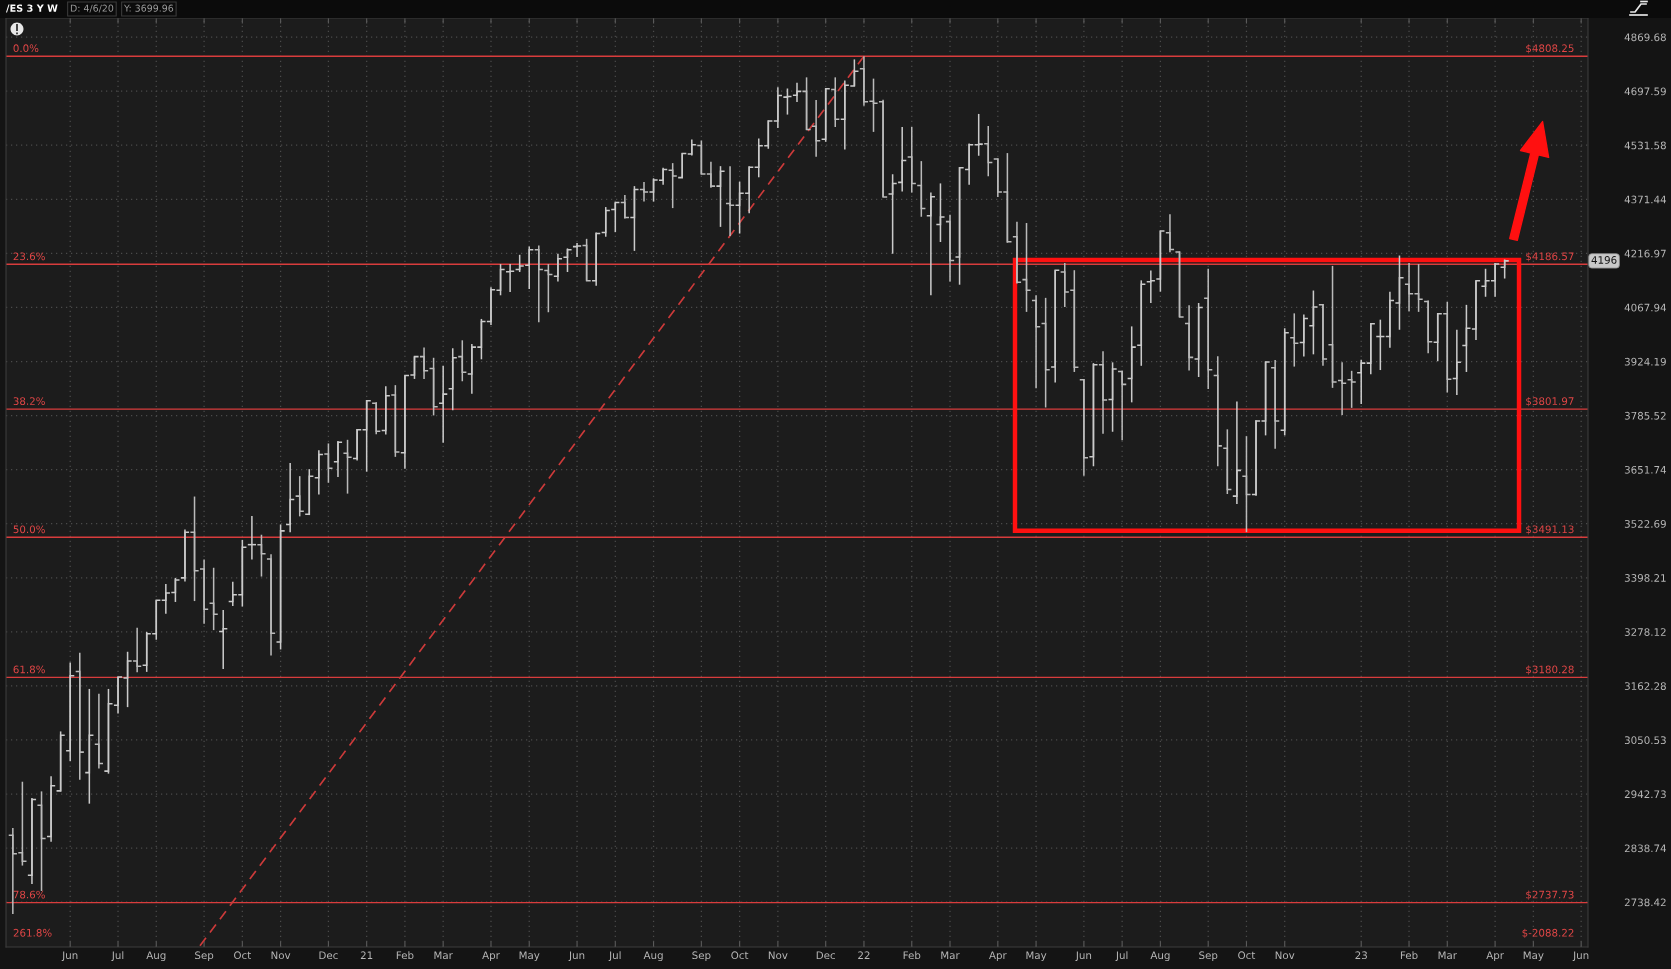 The width and height of the screenshot is (1671, 969). What do you see at coordinates (1447, 955) in the screenshot?
I see `x-tick-label: Mar` at bounding box center [1447, 955].